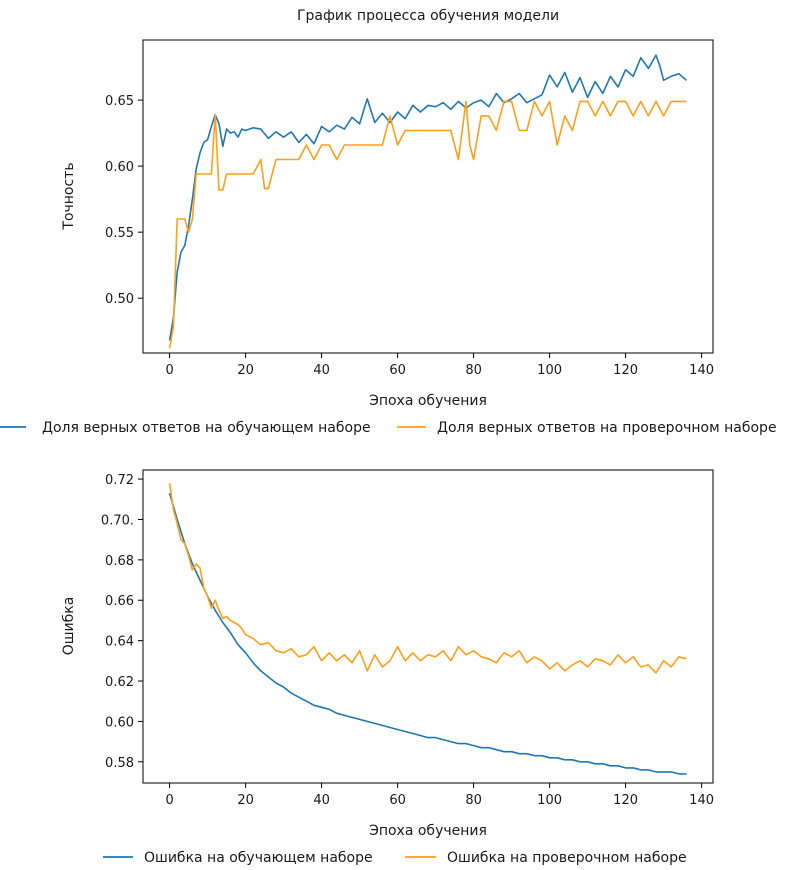  I want to click on loss-y-tick-label: 0.64, so click(119, 642).